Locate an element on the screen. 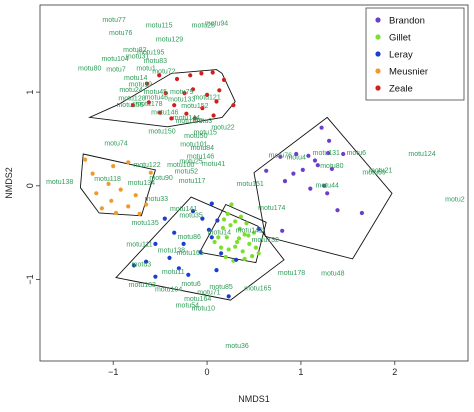 The height and width of the screenshot is (412, 474). motu-label: motu10 is located at coordinates (203, 308).